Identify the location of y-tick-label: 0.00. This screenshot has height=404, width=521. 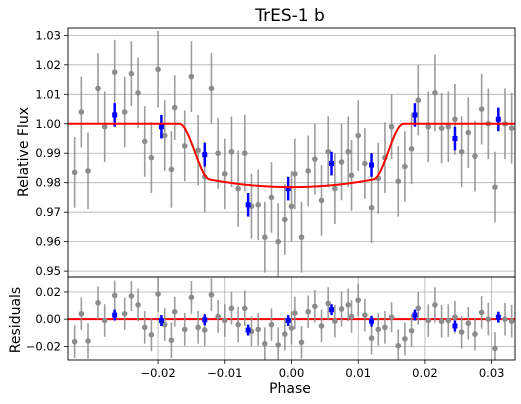
(48, 319).